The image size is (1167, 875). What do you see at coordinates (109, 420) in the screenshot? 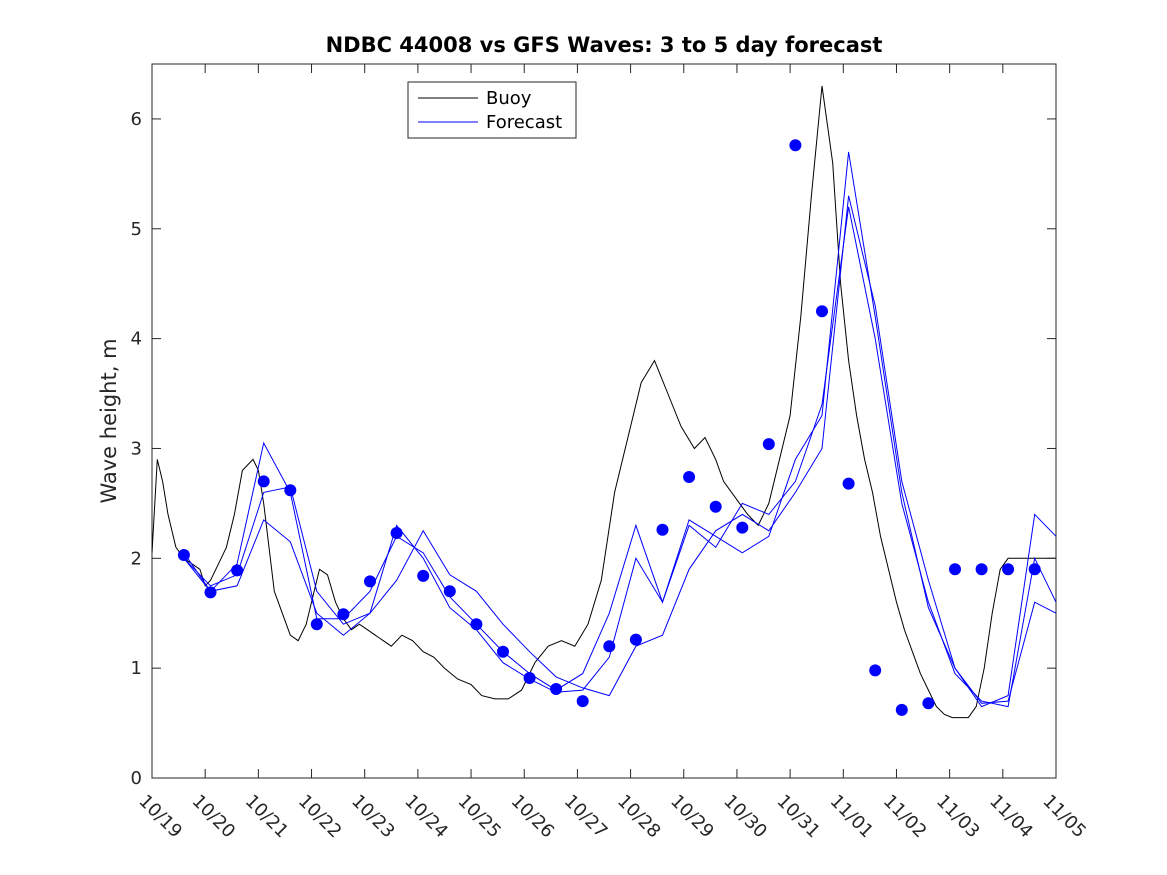
I see `y-axis-label: Wave height, m` at bounding box center [109, 420].